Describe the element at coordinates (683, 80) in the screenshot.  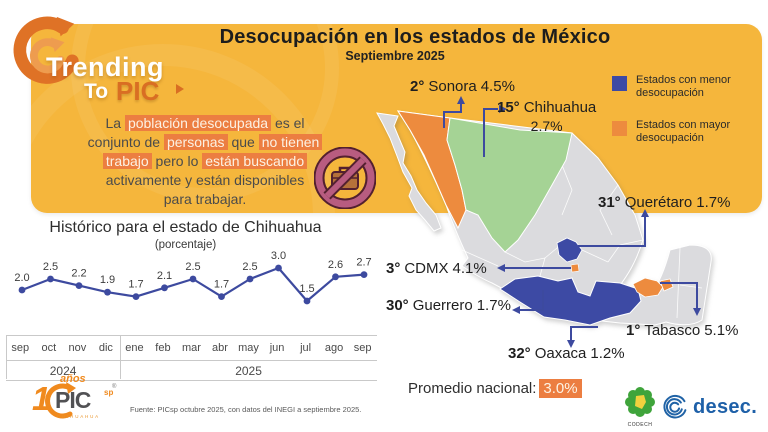
I see `legend-label: Estados con menor` at that location.